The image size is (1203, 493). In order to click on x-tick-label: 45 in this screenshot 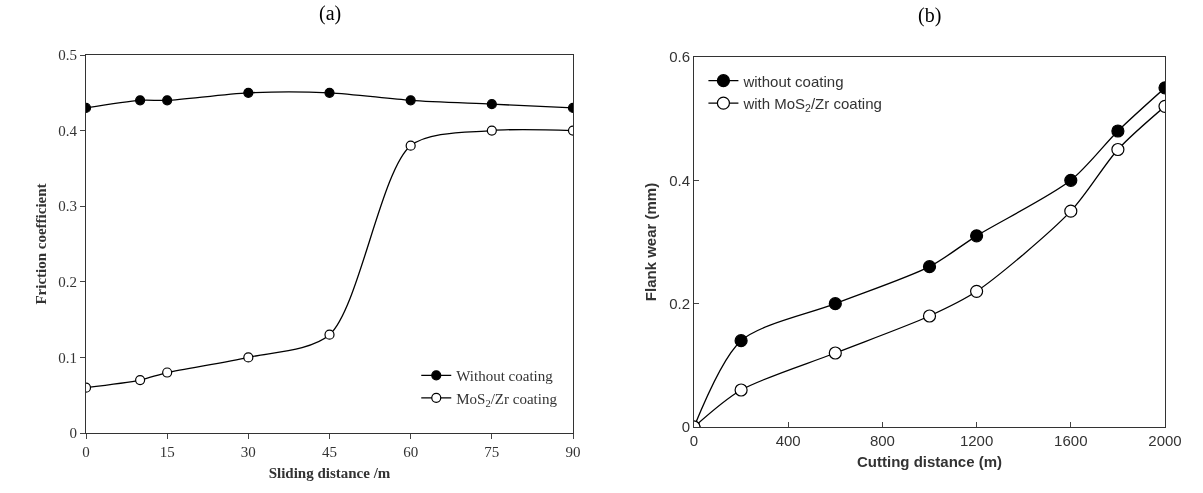, I will do `click(329, 452)`.